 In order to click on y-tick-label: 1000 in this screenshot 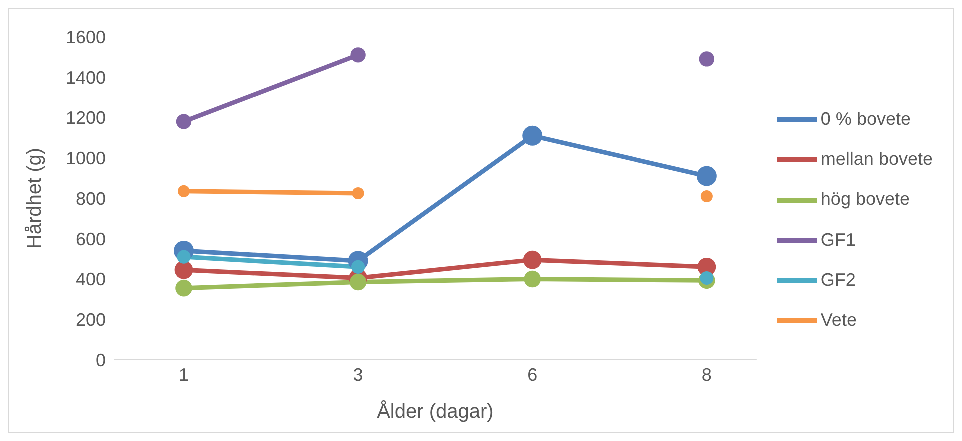, I will do `click(86, 158)`.